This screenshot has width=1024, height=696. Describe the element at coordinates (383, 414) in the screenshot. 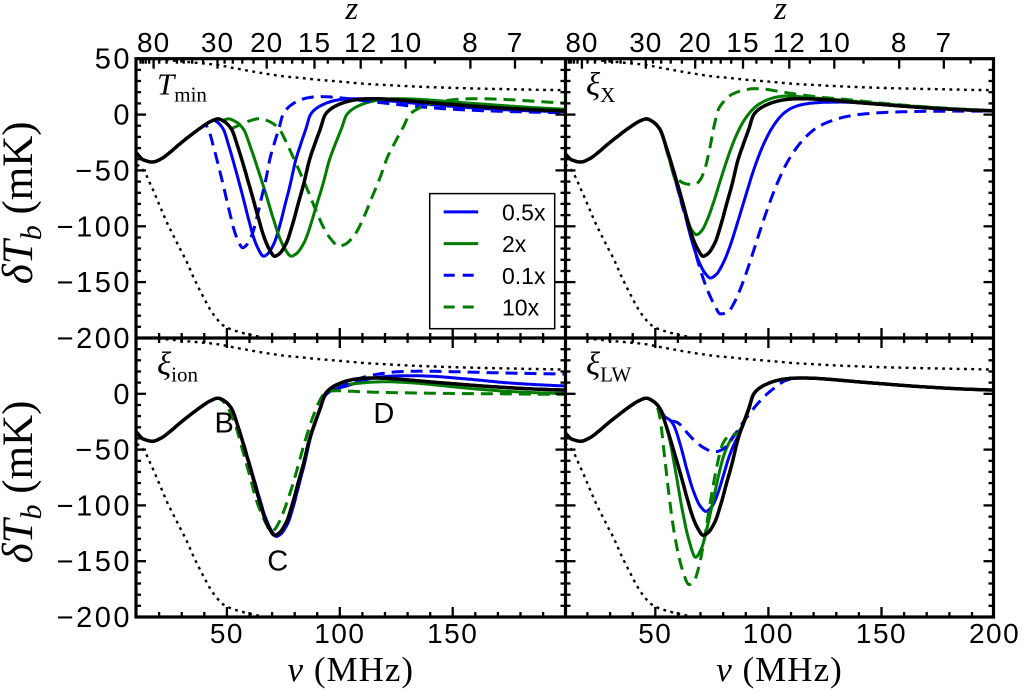

I see `svg-text: D` at that location.